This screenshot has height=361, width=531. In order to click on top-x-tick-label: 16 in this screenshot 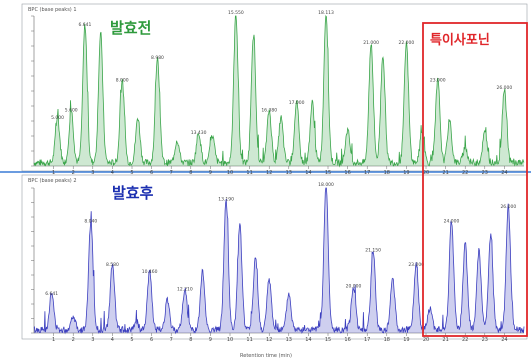, I will do `click(347, 173)`.